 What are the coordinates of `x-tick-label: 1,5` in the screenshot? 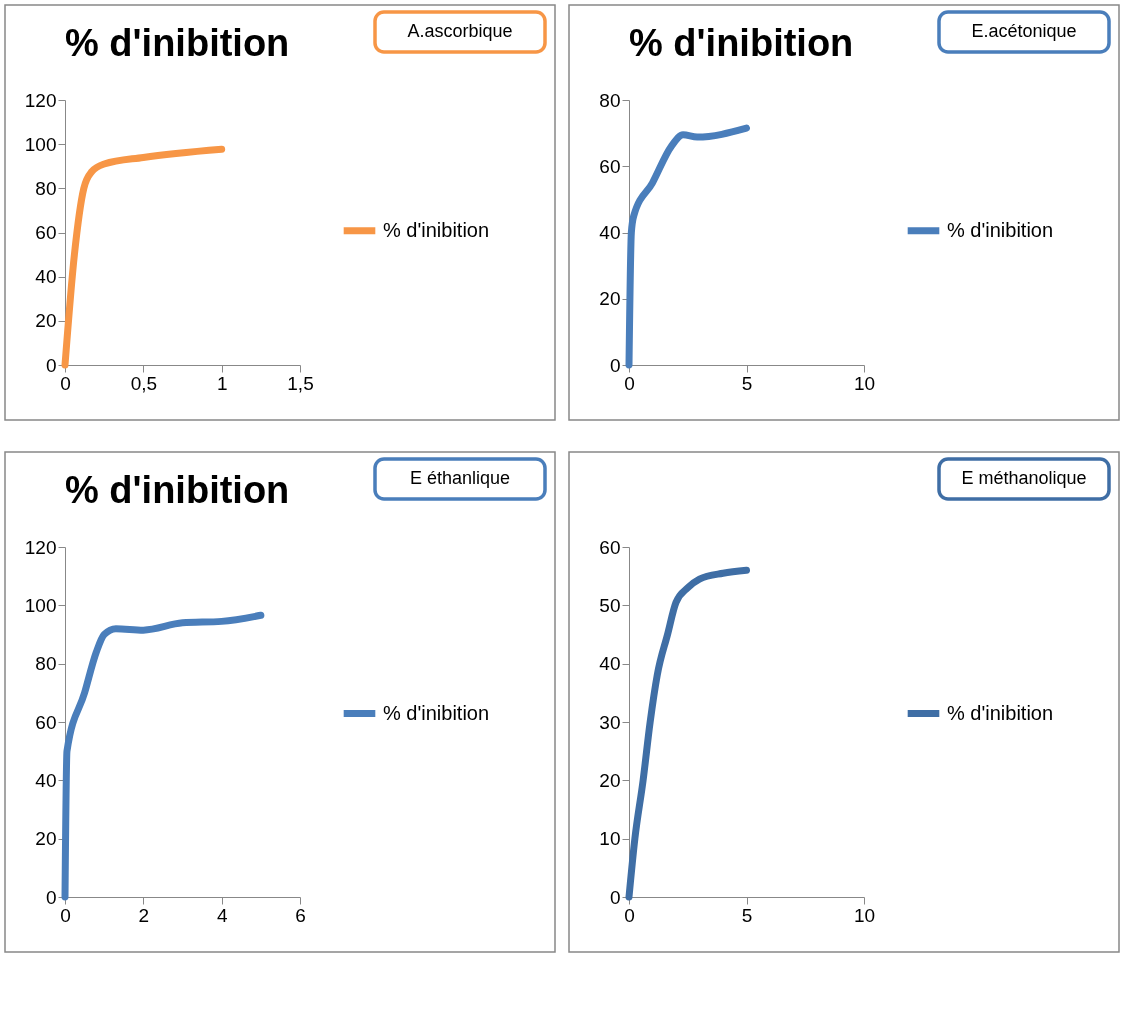 It's located at (300, 383).